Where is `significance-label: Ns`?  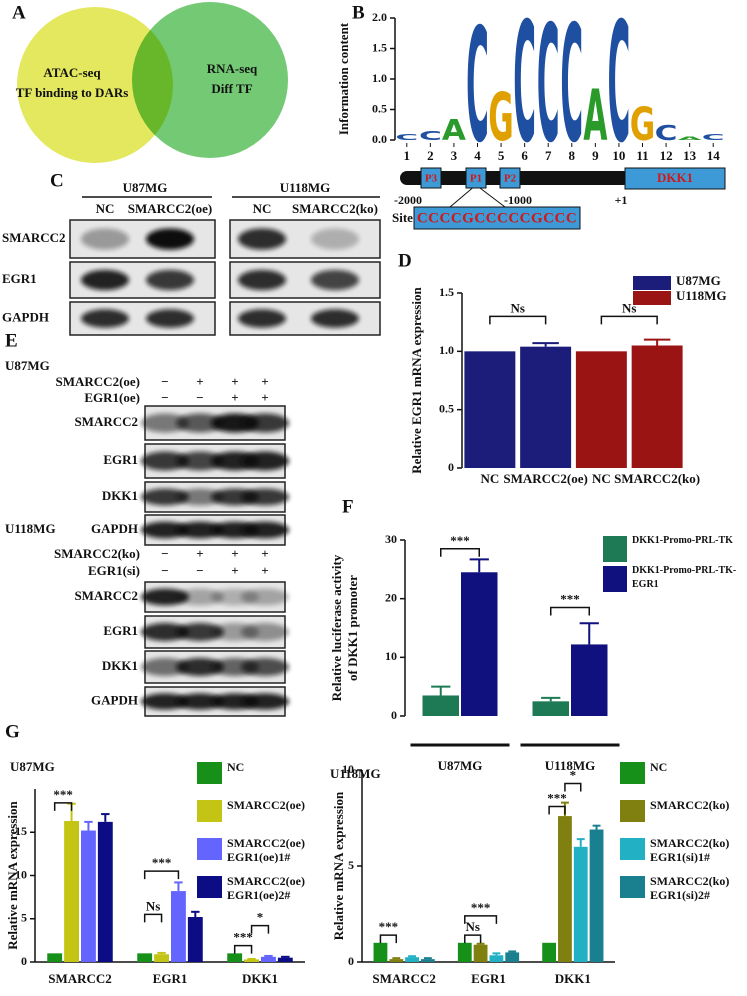 significance-label: Ns is located at coordinates (153, 905).